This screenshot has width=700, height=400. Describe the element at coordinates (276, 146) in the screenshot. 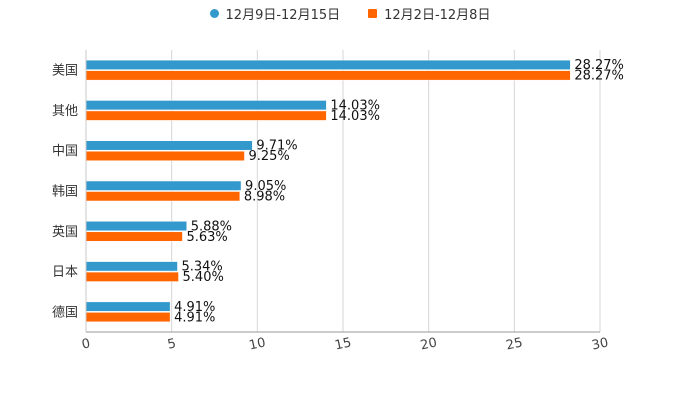

I see `data-label-series-1: 9.71%` at that location.